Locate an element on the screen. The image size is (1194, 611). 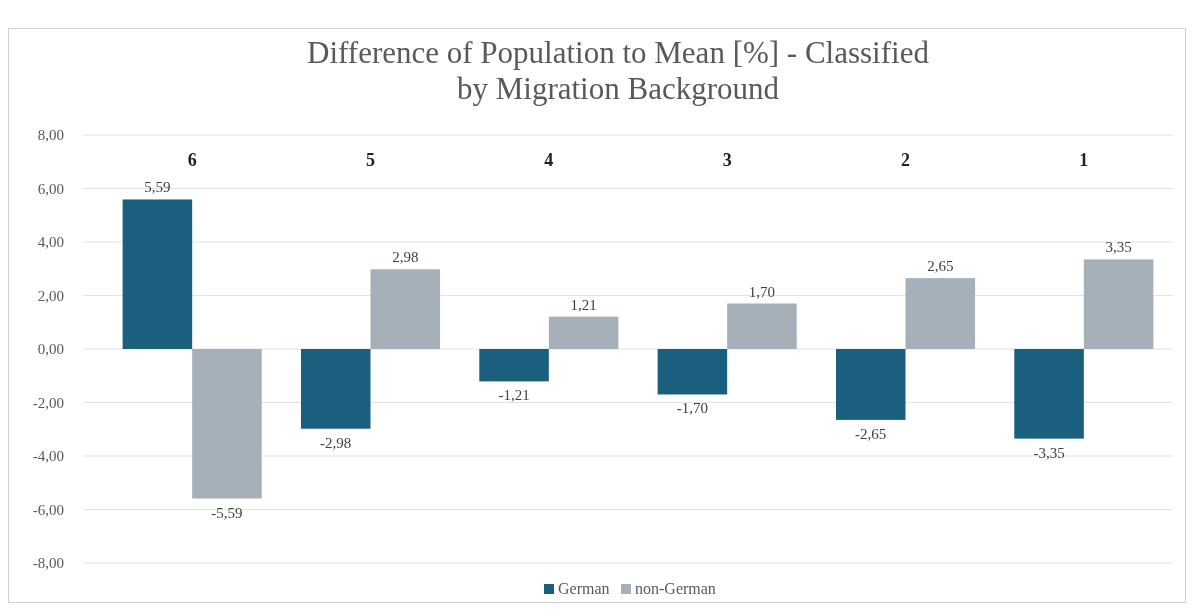
data-label: -2,65 is located at coordinates (871, 433).